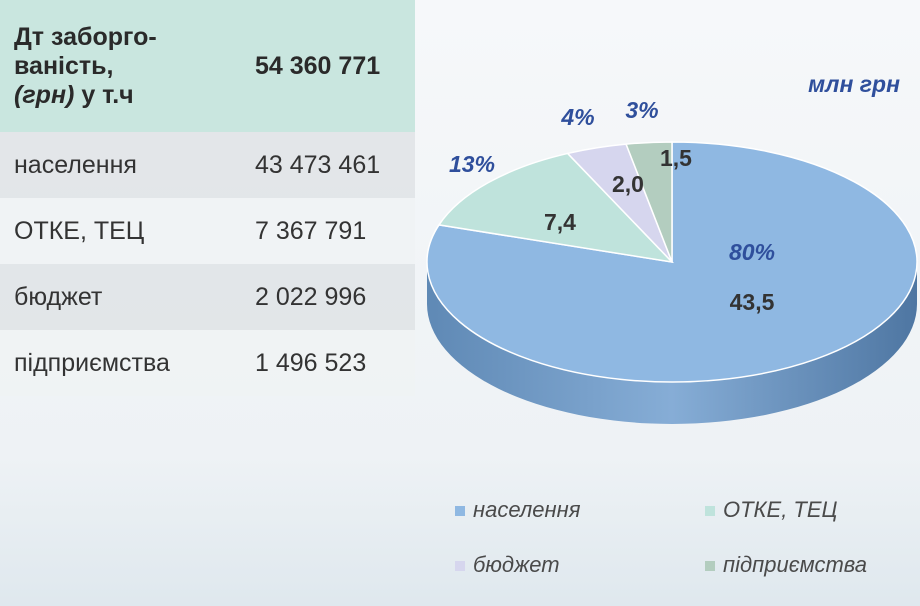  I want to click on legend-label: ОТКЕ, ТЕЦ, so click(780, 509).